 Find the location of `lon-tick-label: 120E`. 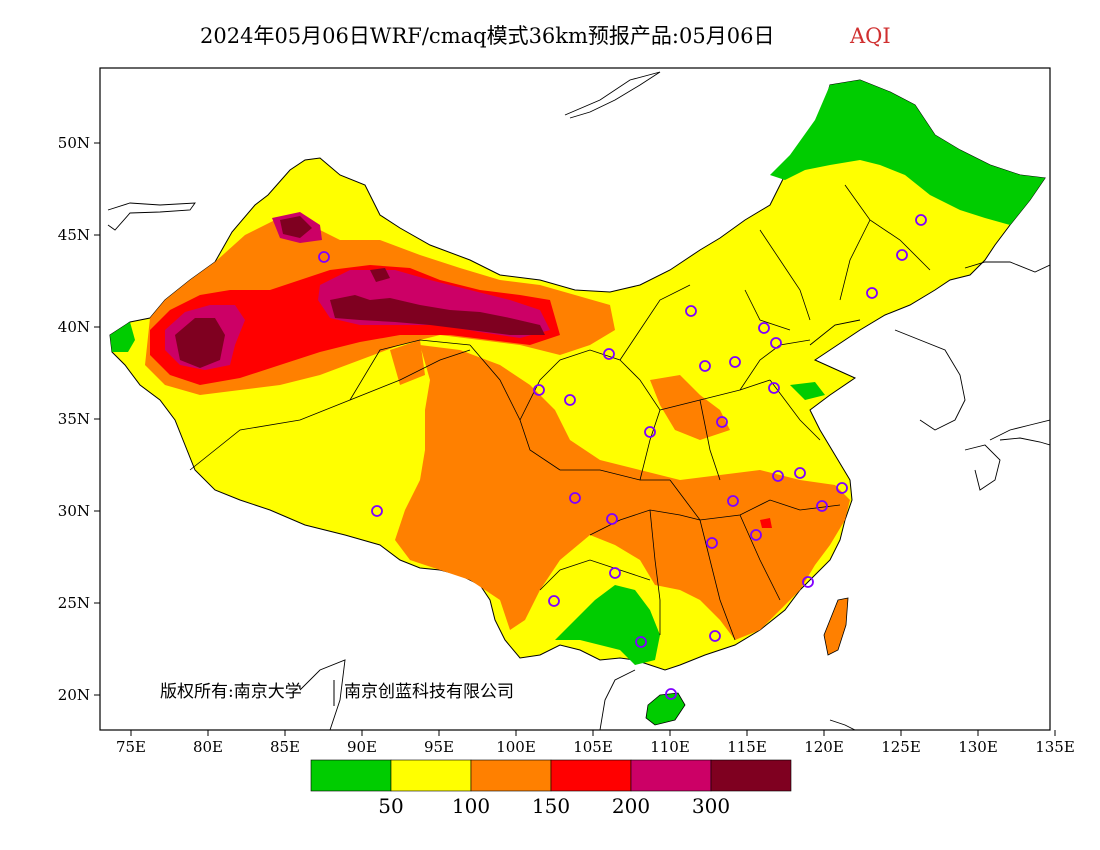

lon-tick-label: 120E is located at coordinates (824, 747).